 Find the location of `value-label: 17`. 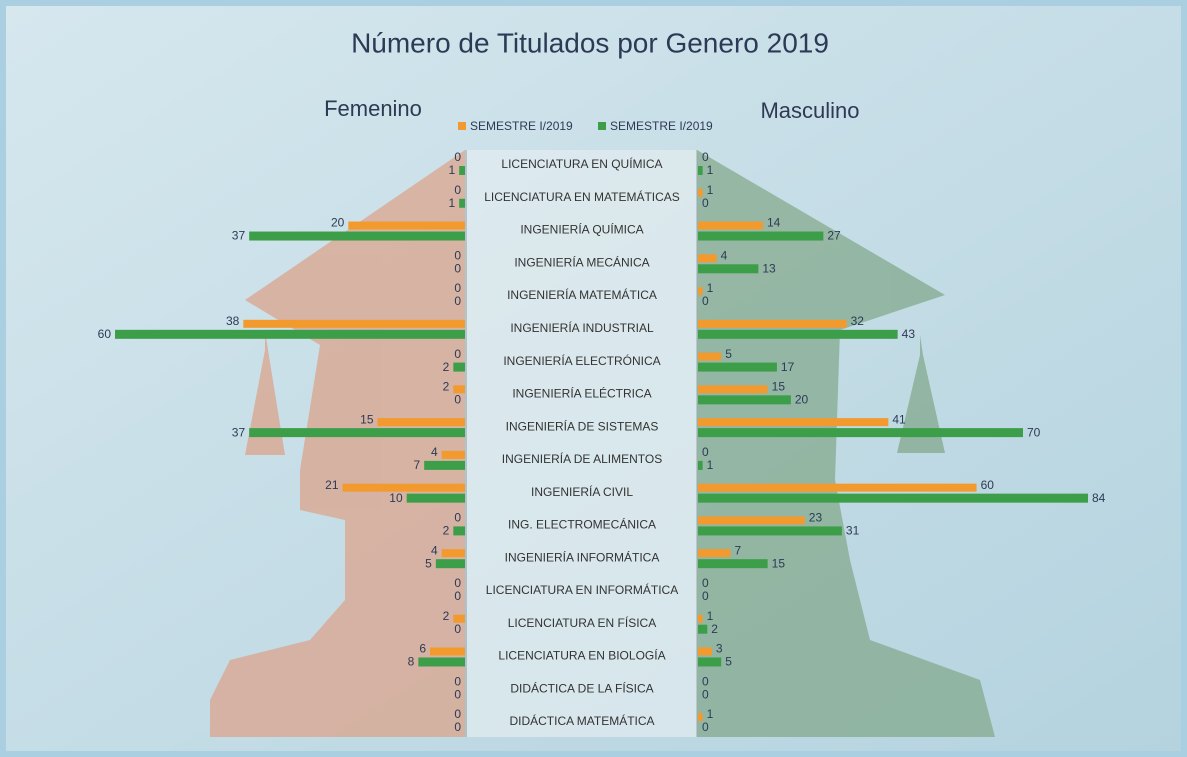

value-label: 17 is located at coordinates (788, 367).